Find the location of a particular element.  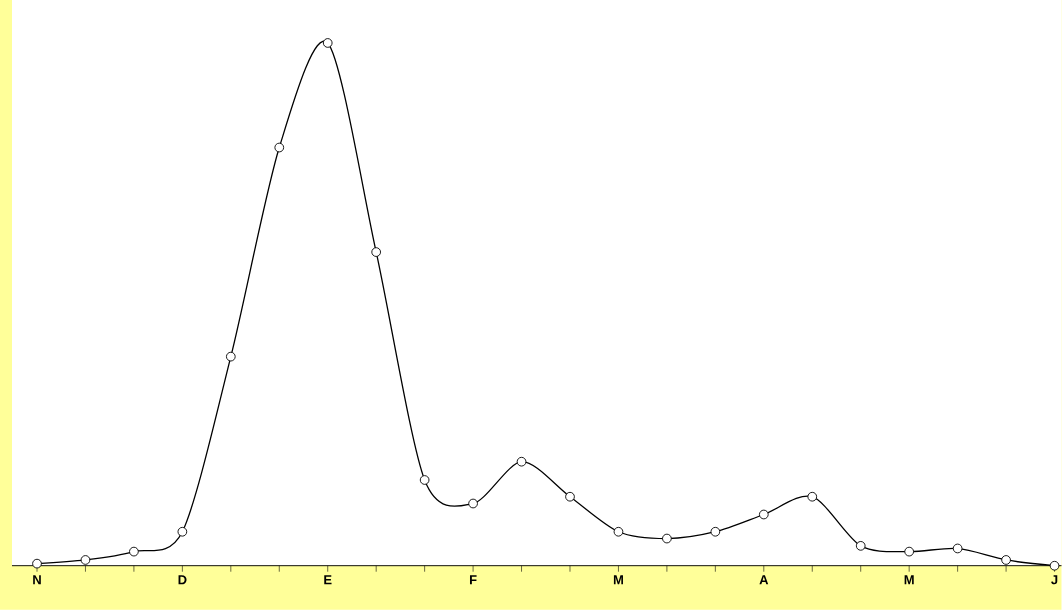

x-tick-label: A is located at coordinates (764, 580).